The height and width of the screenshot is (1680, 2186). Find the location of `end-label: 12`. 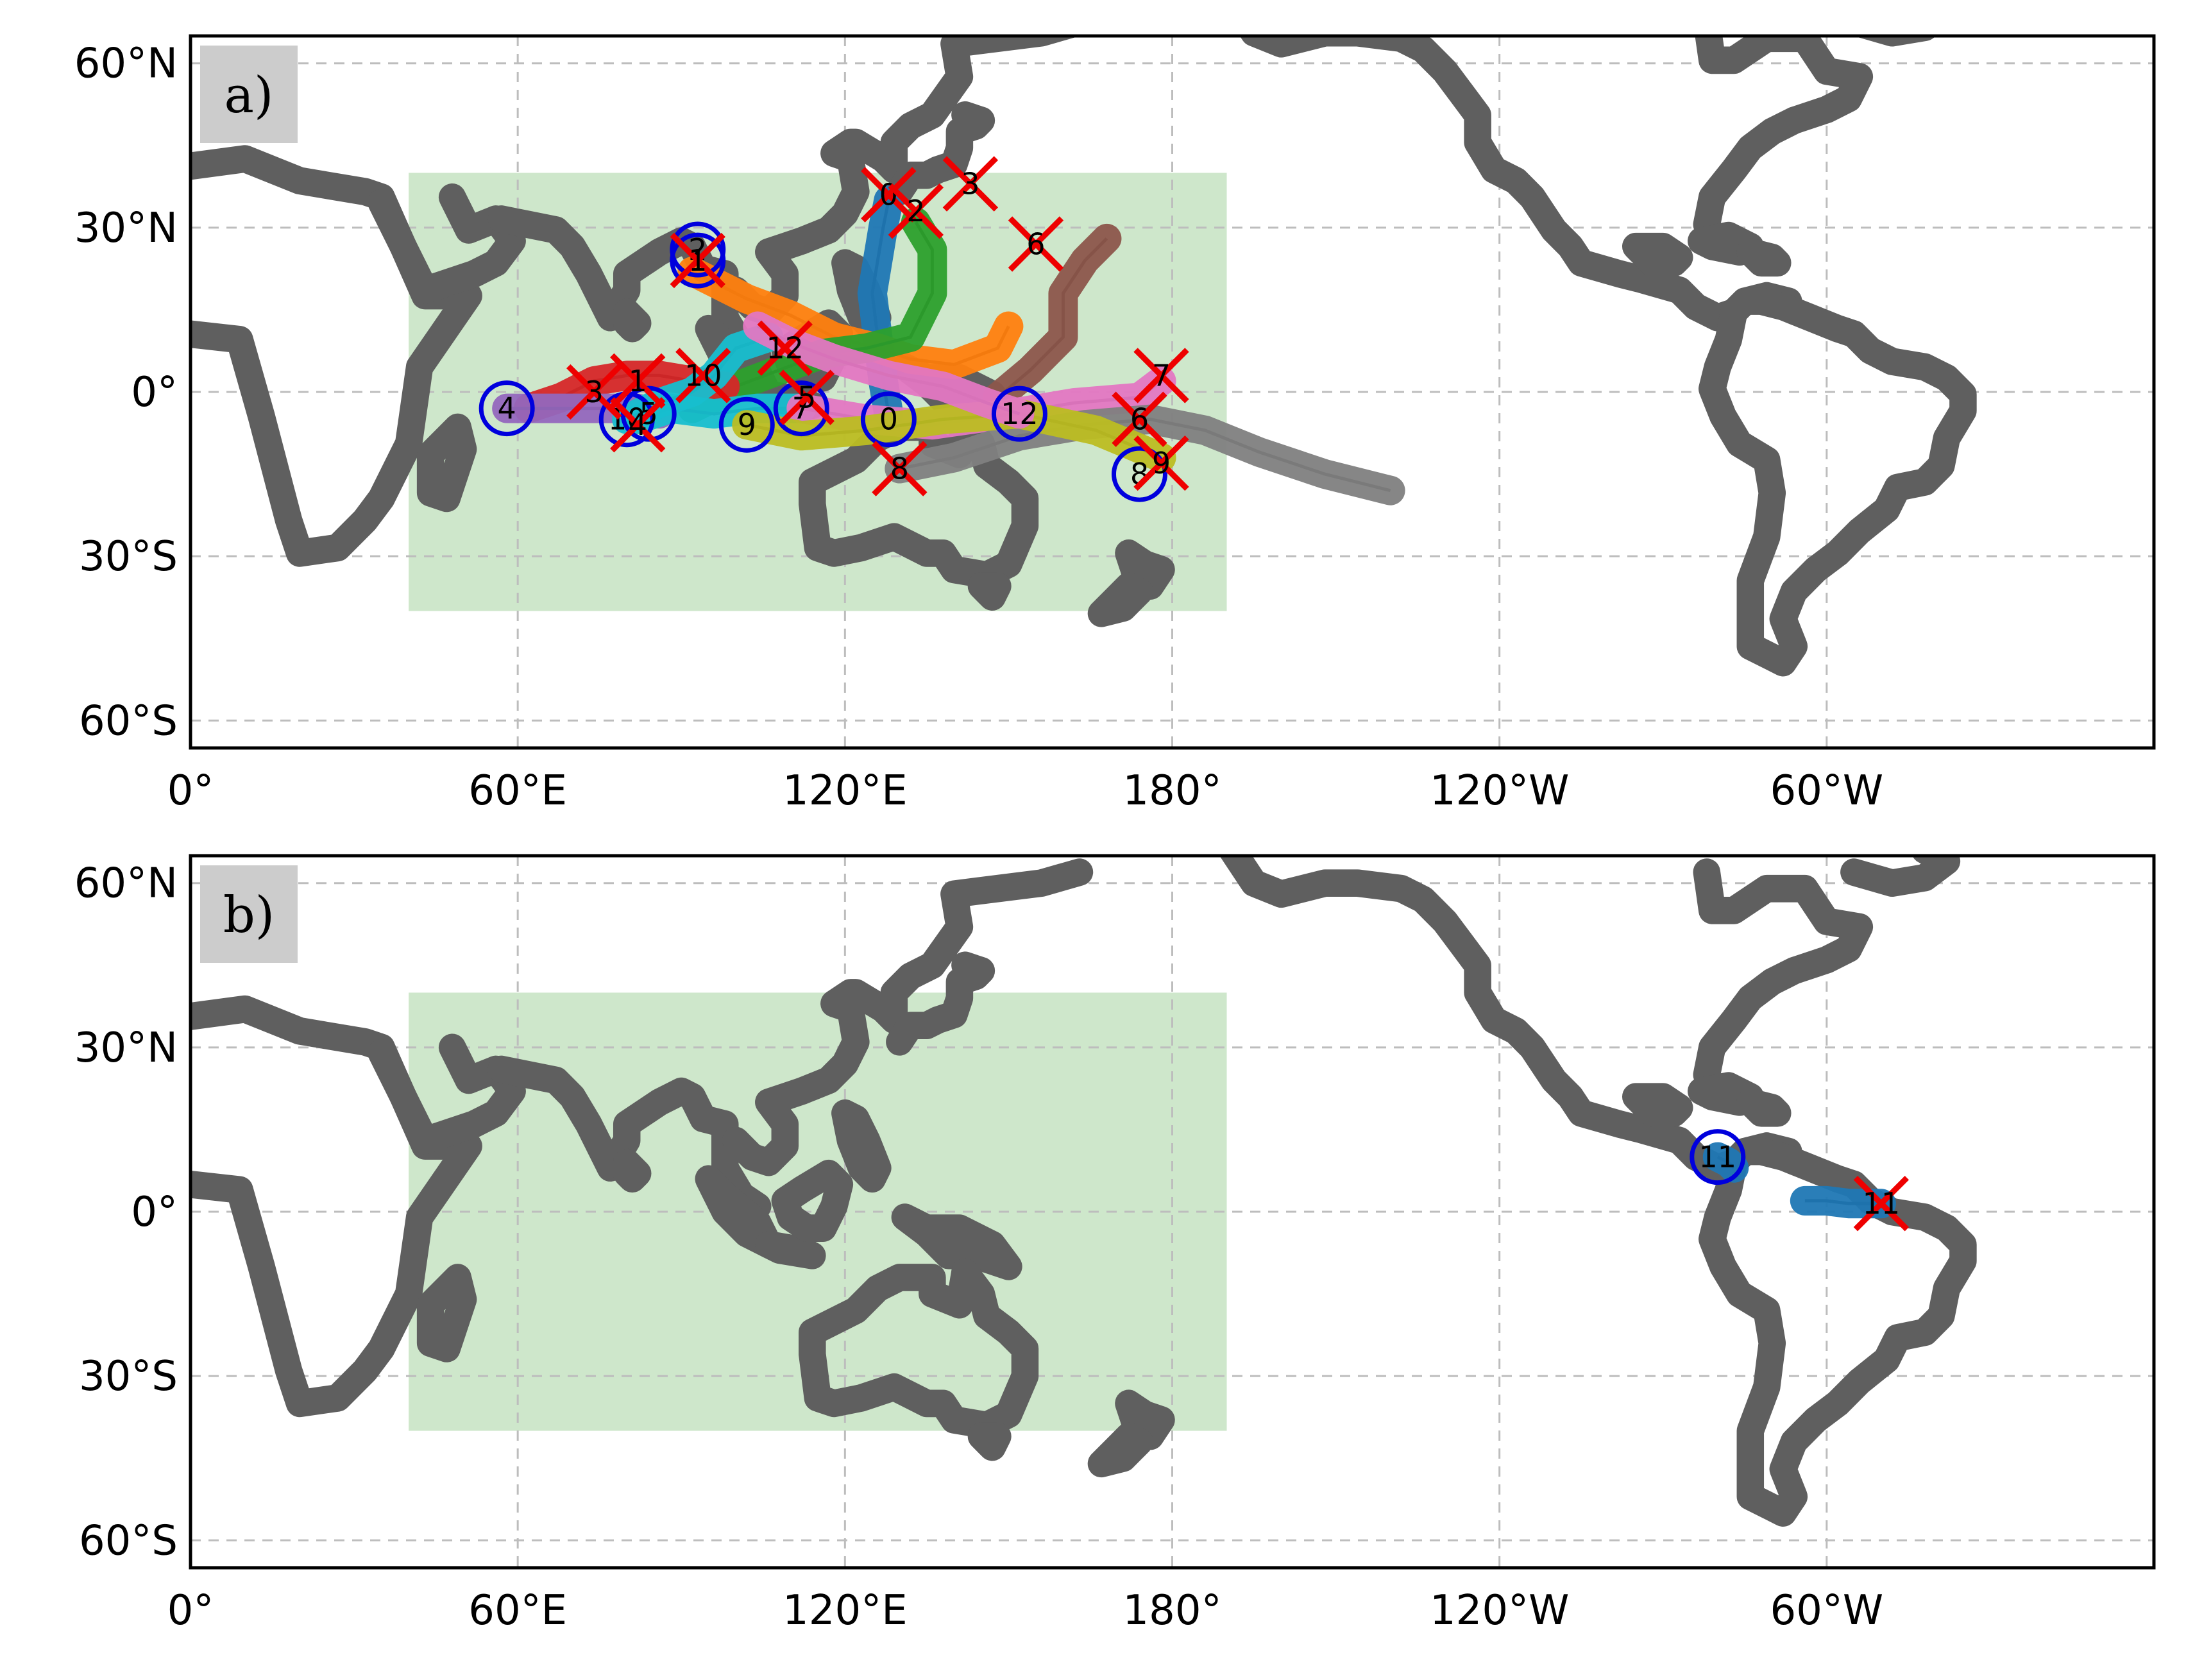

end-label: 12 is located at coordinates (785, 349).